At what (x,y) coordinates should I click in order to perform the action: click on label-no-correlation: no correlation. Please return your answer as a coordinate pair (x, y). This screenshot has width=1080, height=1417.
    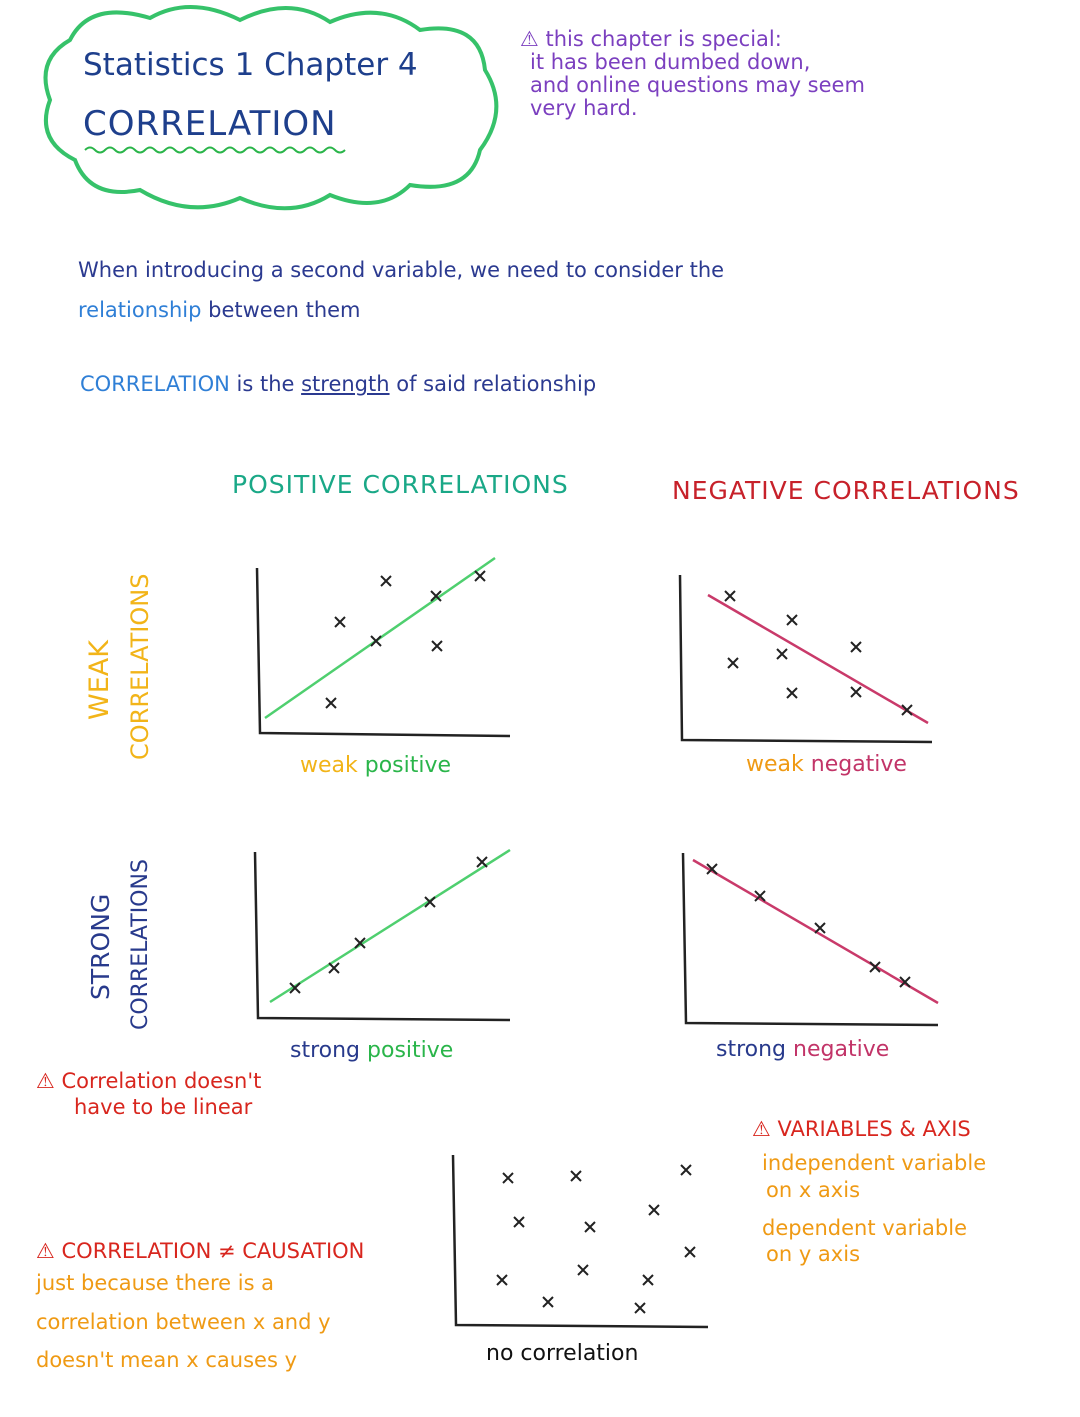
    Looking at the image, I should click on (562, 1353).